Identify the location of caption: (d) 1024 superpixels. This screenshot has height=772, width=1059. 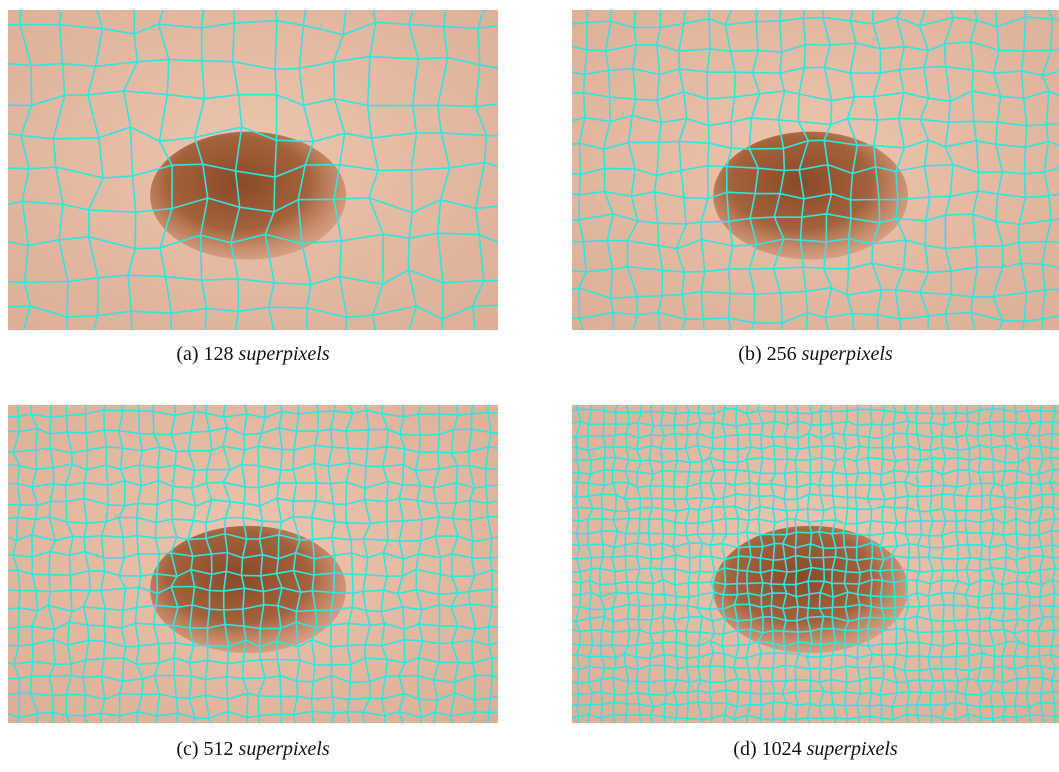
(815, 749).